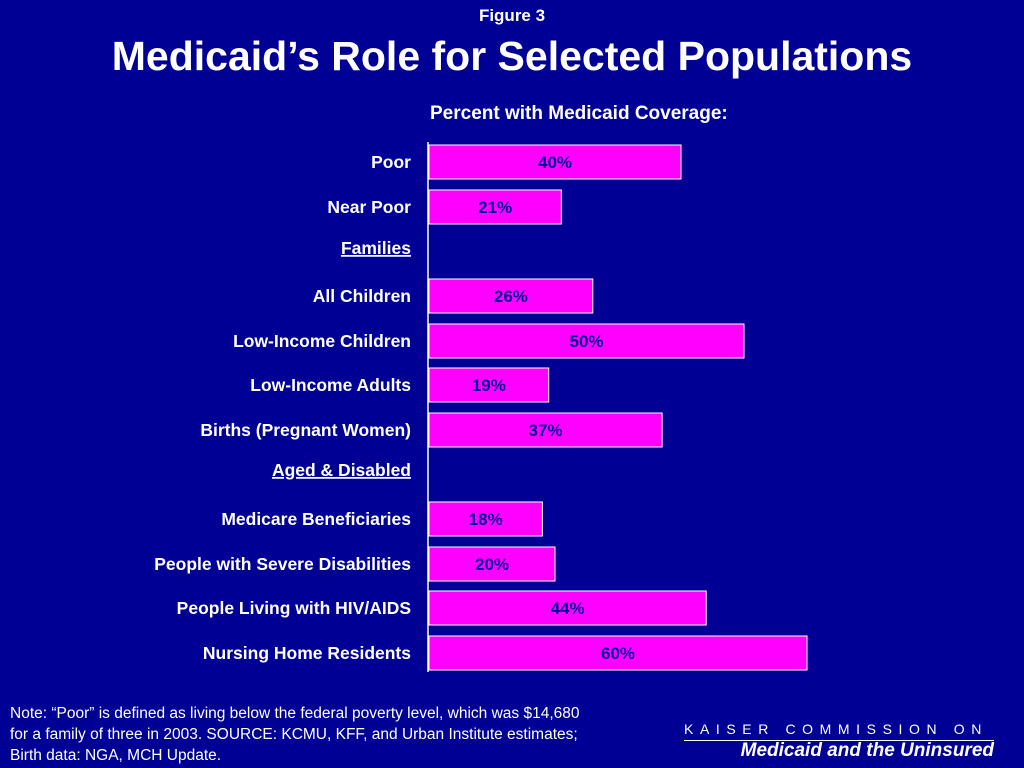 This screenshot has height=768, width=1024. I want to click on bar-near-poor, so click(495, 207).